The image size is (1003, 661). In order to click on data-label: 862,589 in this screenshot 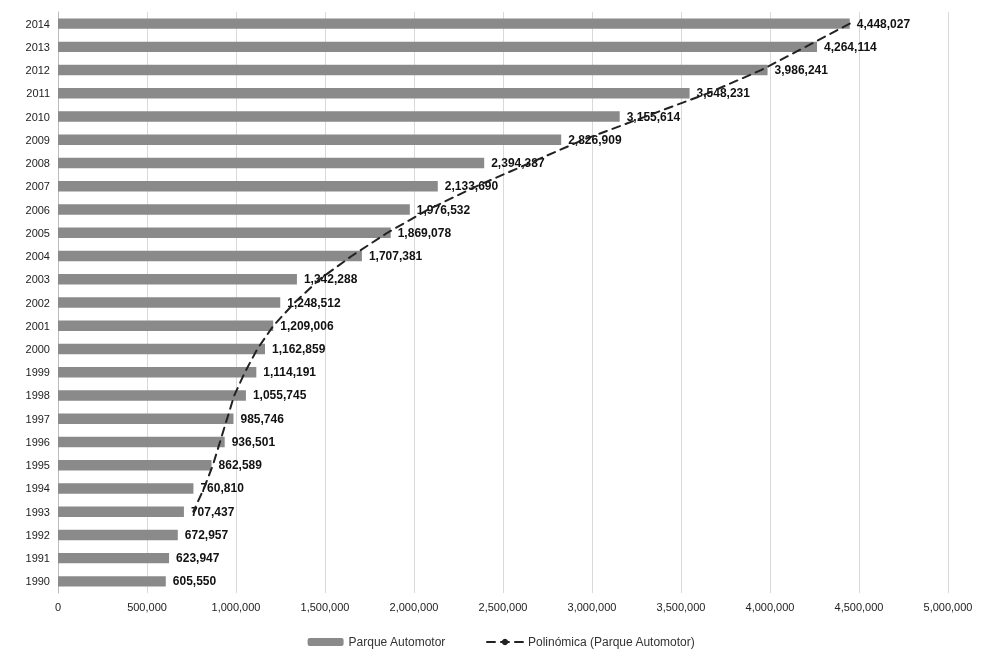, I will do `click(240, 465)`.